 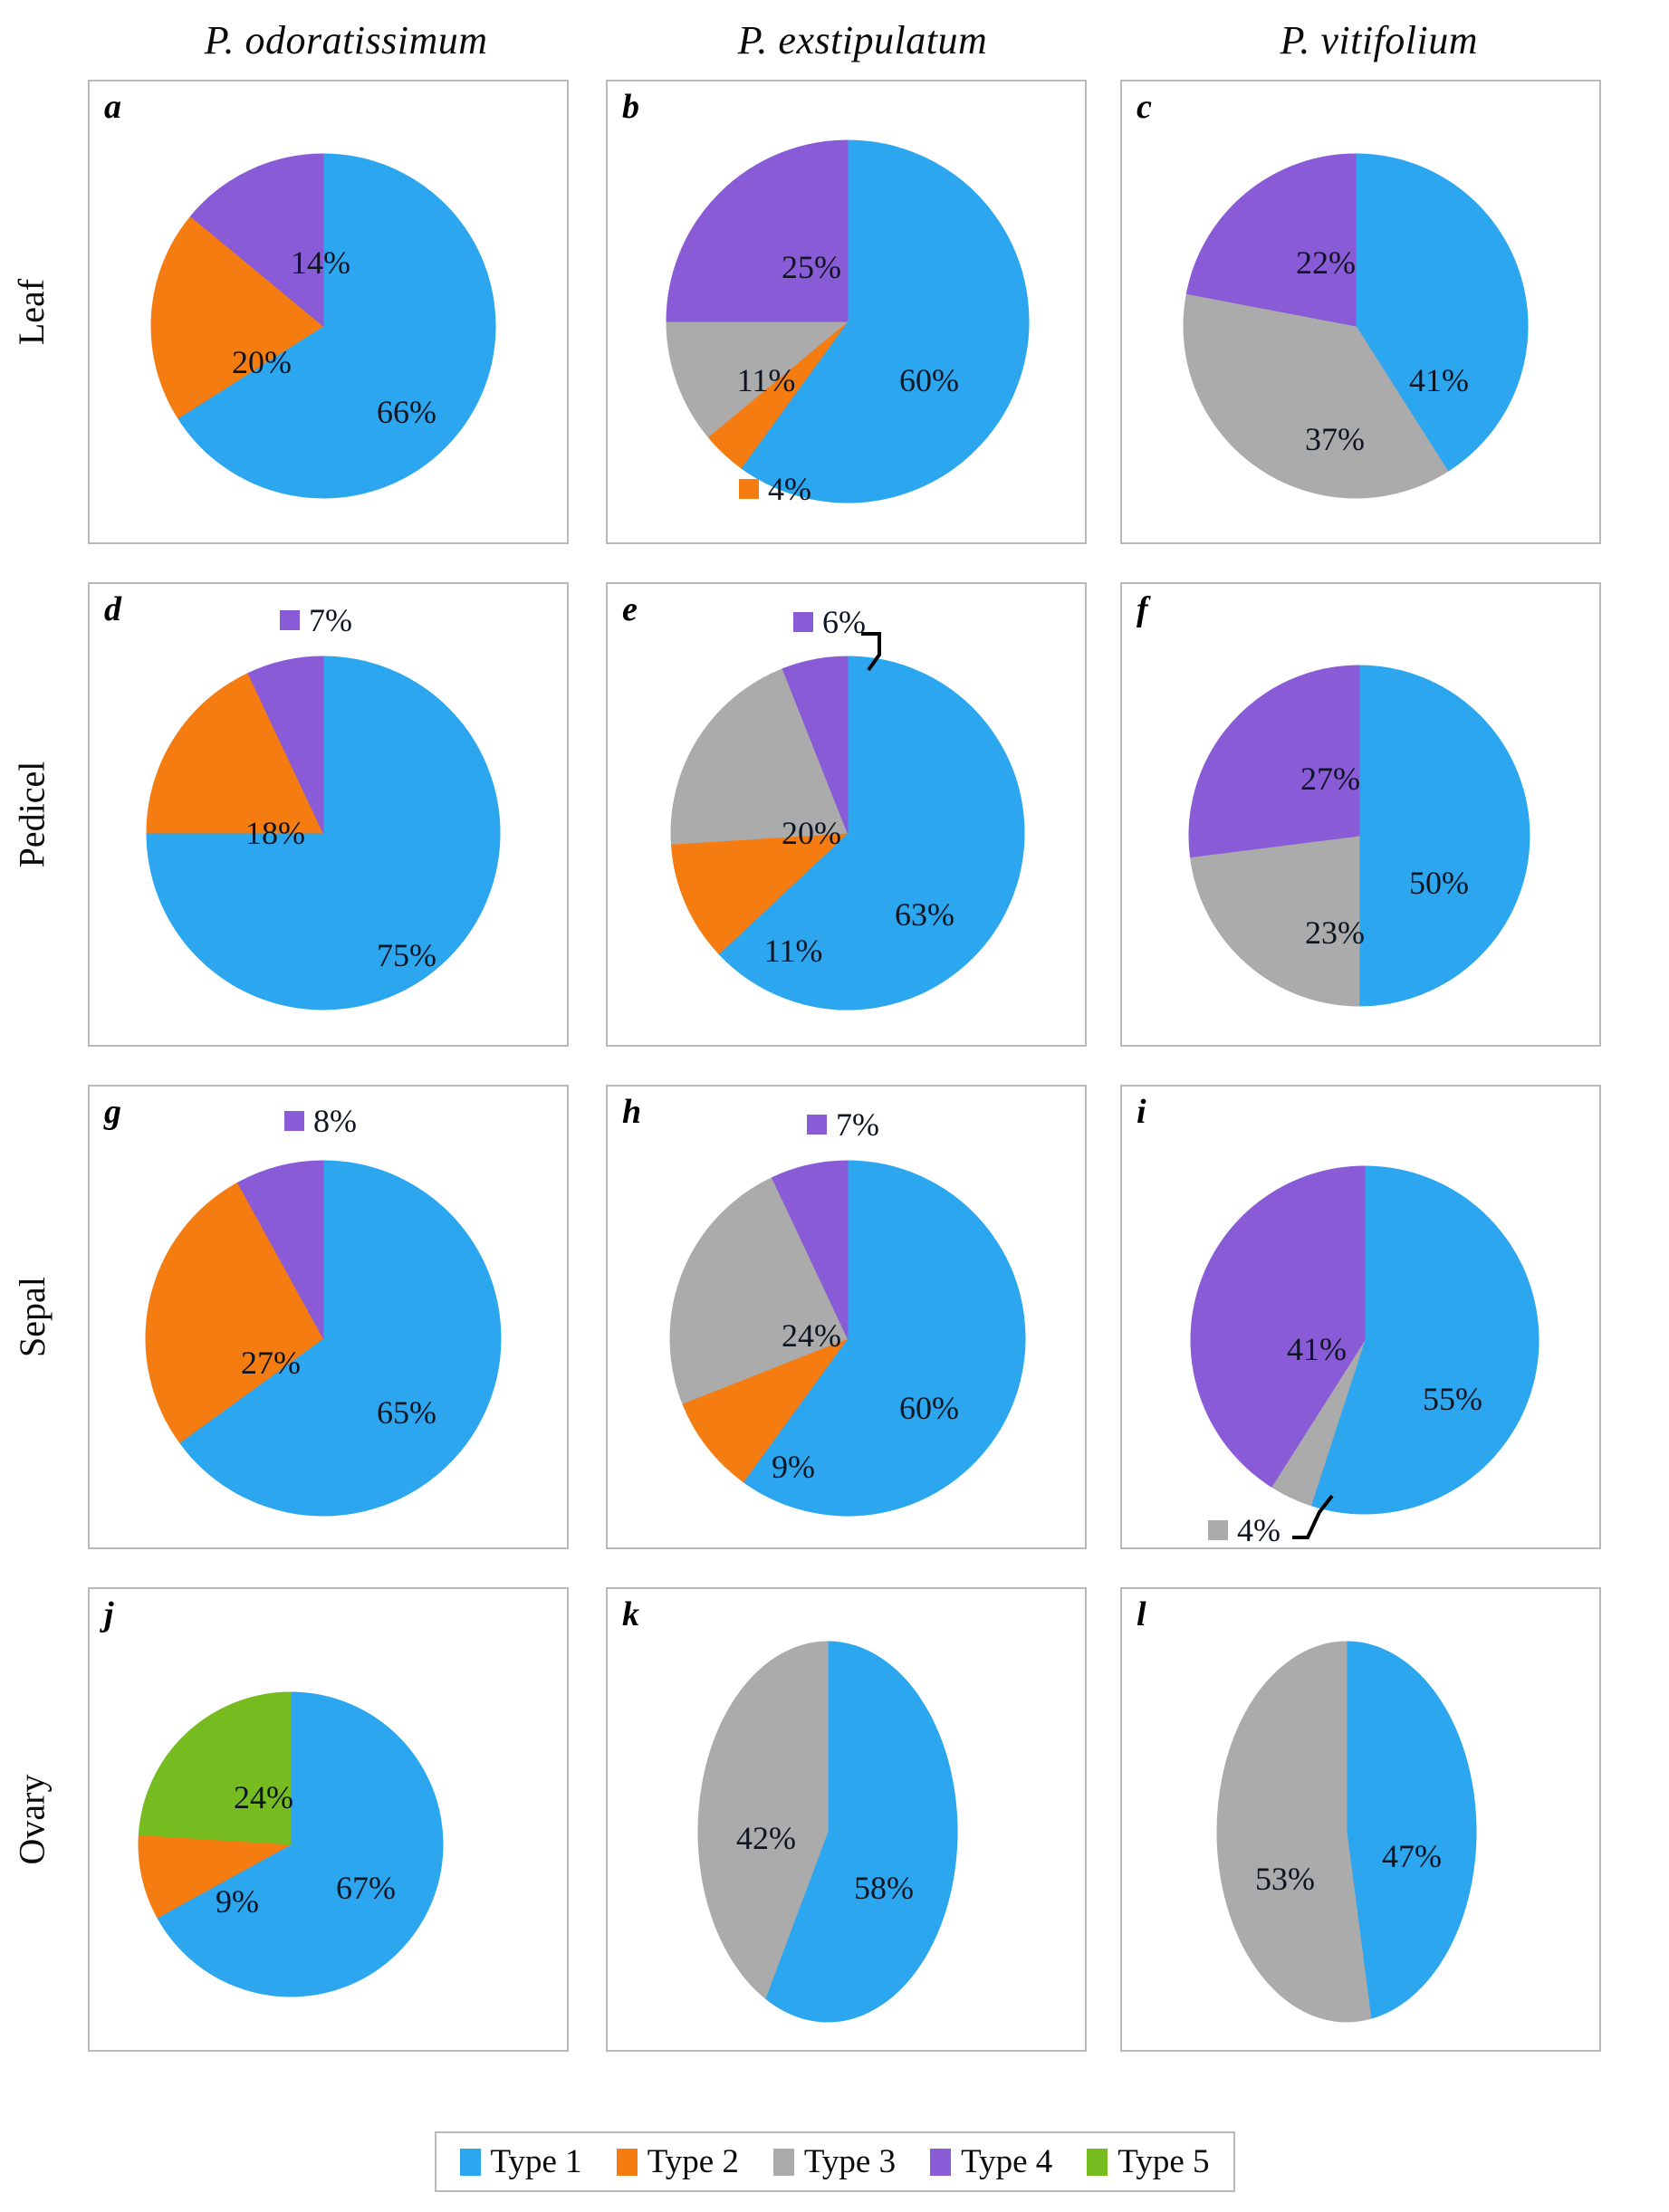 I want to click on pie-l, so click(x=1347, y=1832).